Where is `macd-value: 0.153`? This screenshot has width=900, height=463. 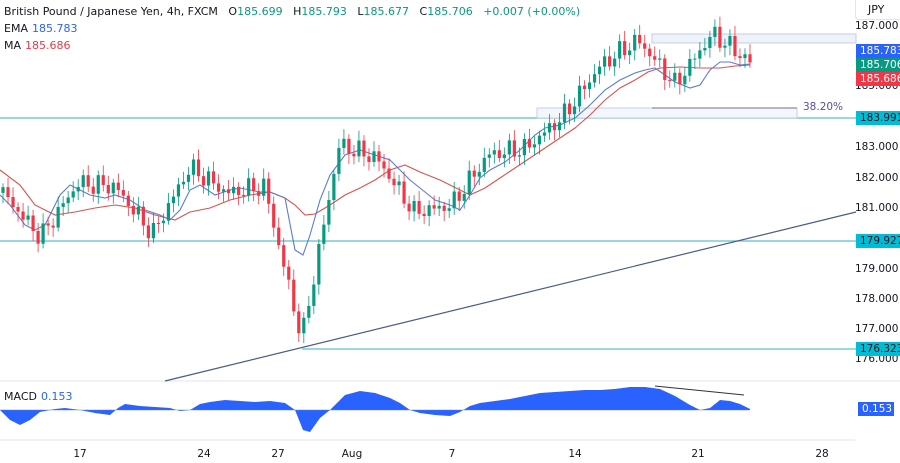 macd-value: 0.153 is located at coordinates (56, 396).